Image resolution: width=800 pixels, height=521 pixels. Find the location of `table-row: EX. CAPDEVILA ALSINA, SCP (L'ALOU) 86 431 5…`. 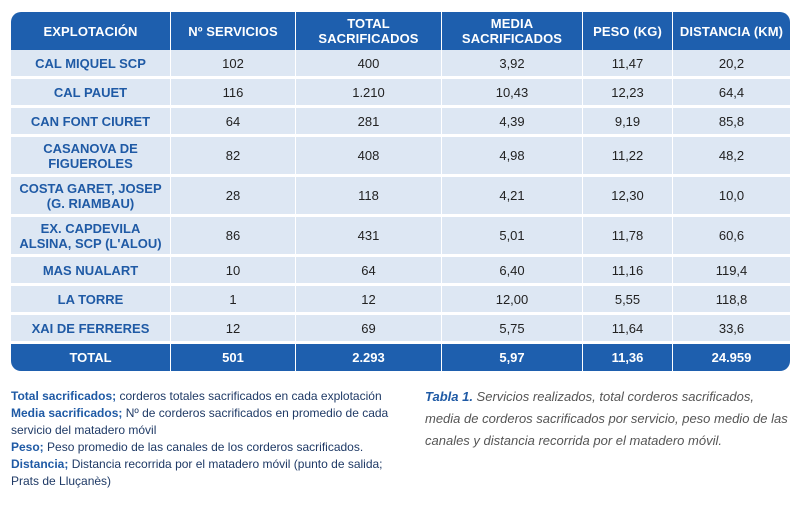

table-row: EX. CAPDEVILA ALSINA, SCP (L'ALOU) 86 431 5… is located at coordinates (400, 237).